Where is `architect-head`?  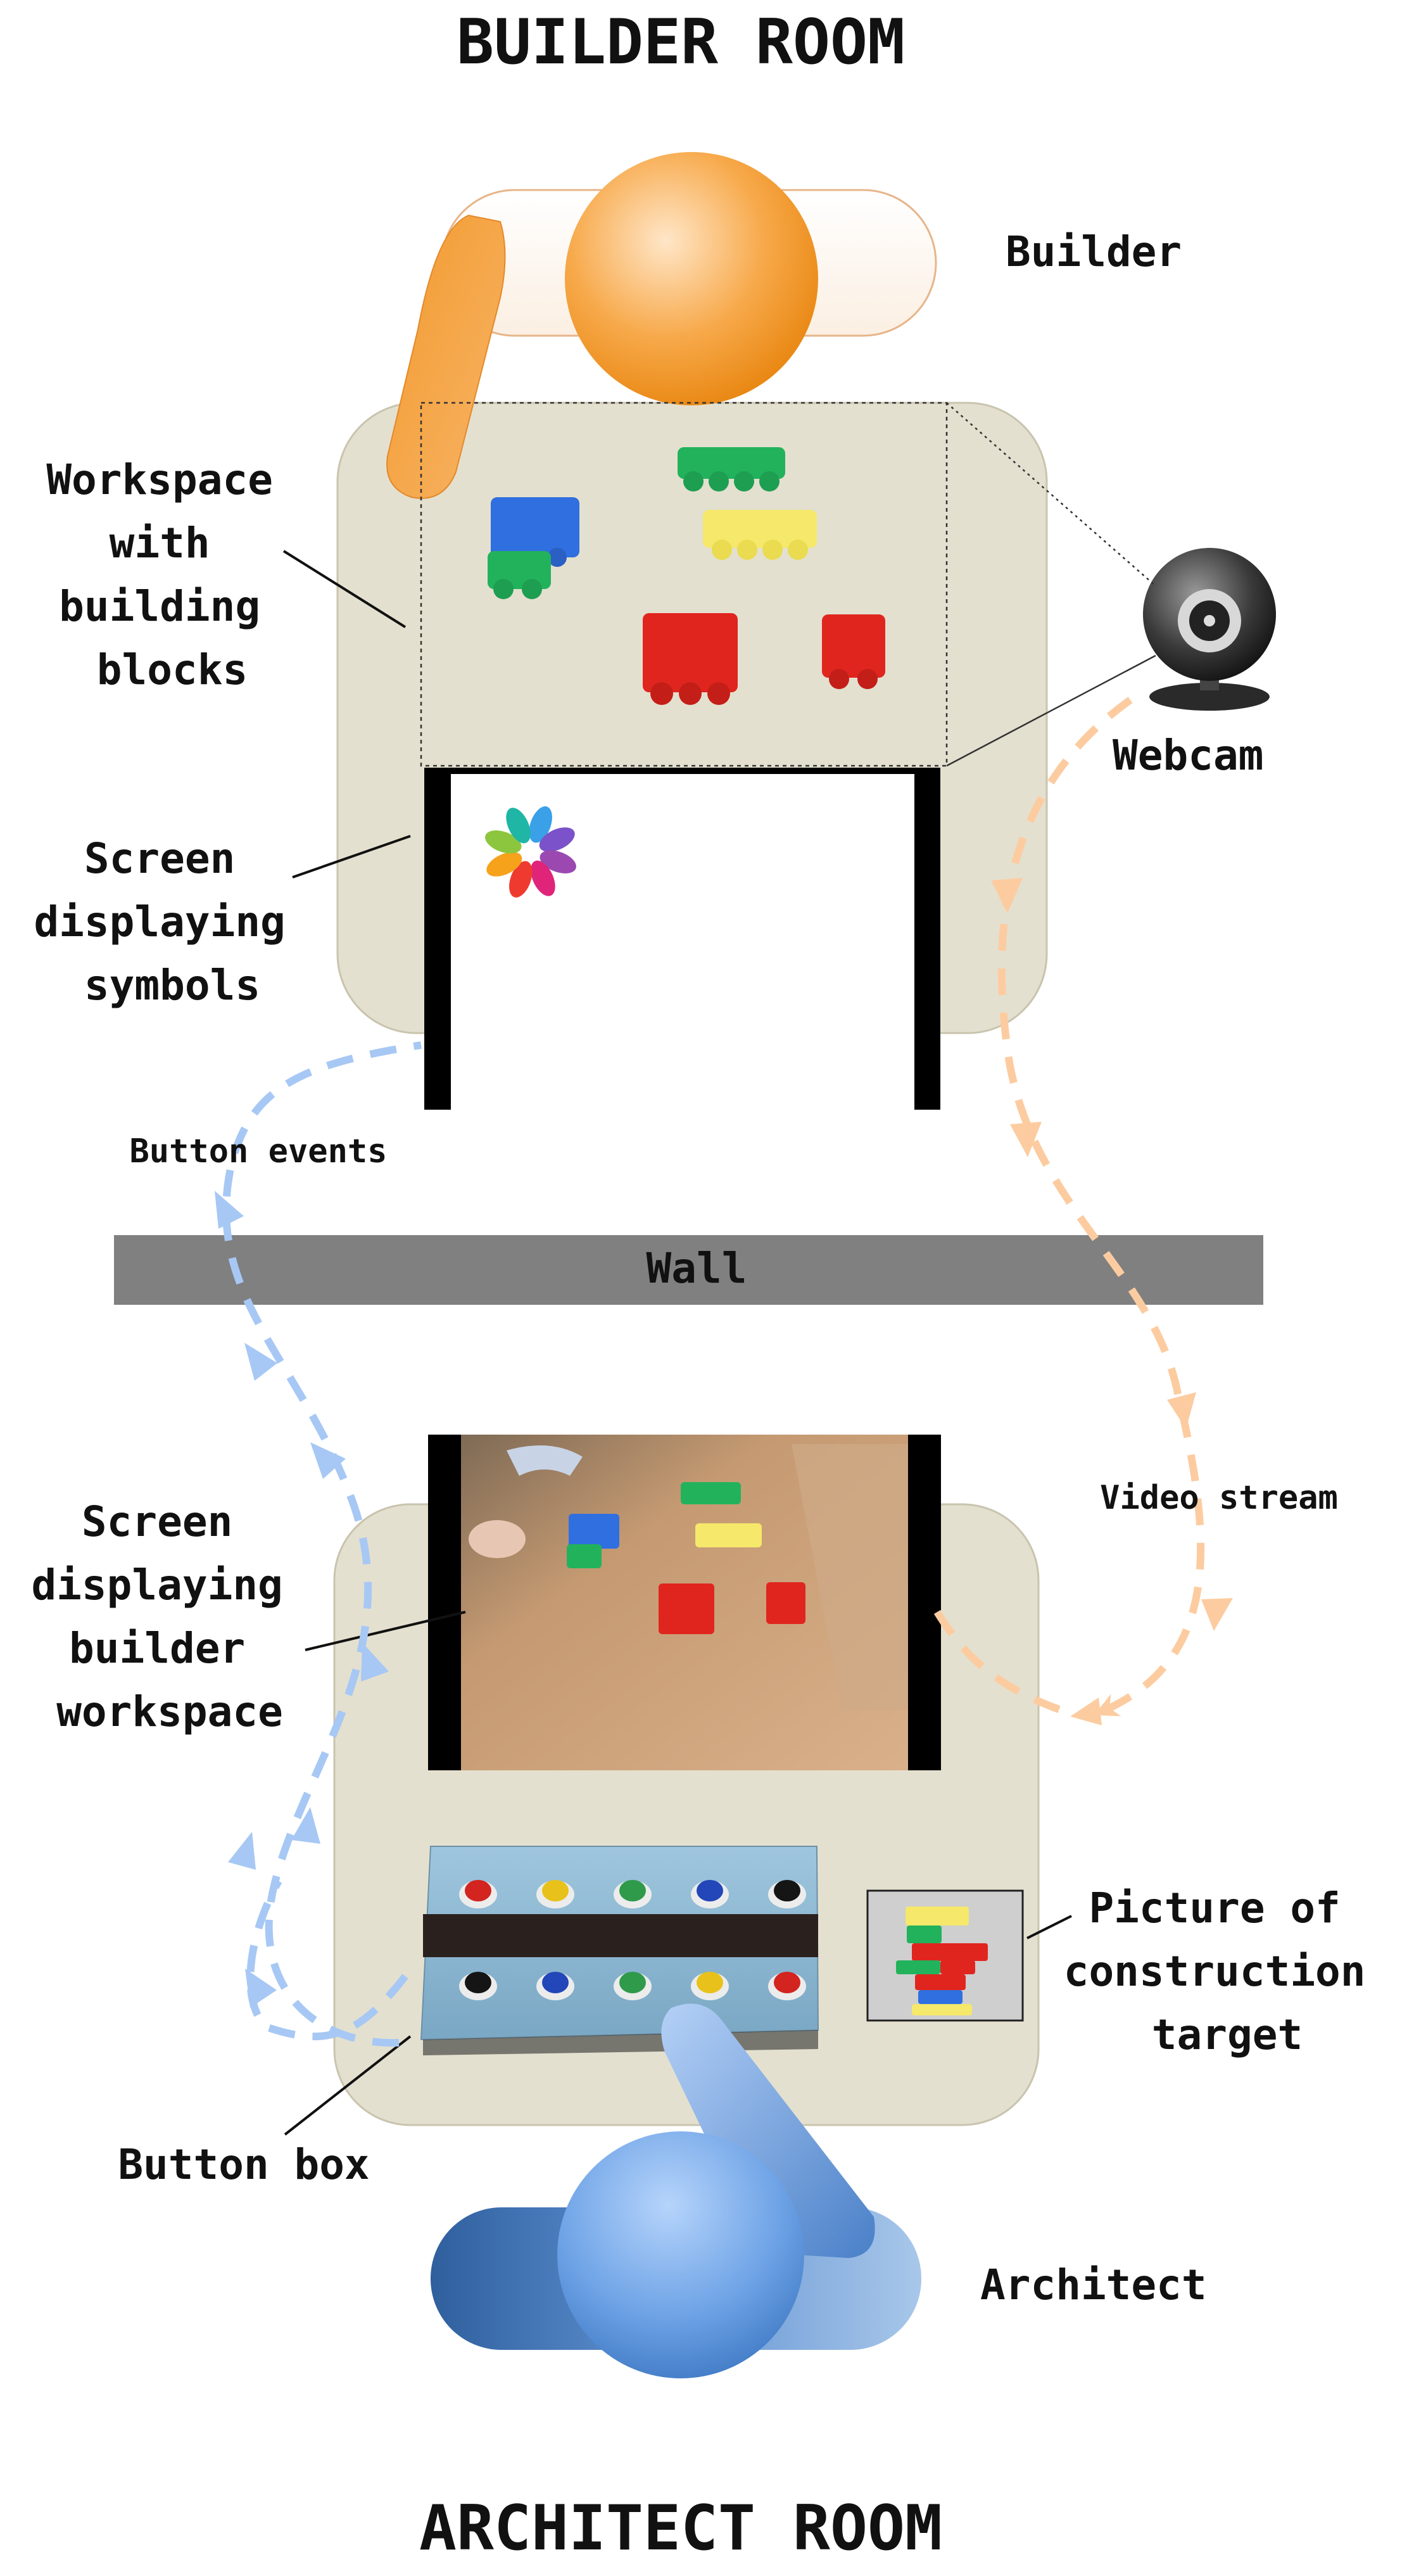
architect-head is located at coordinates (680, 2254).